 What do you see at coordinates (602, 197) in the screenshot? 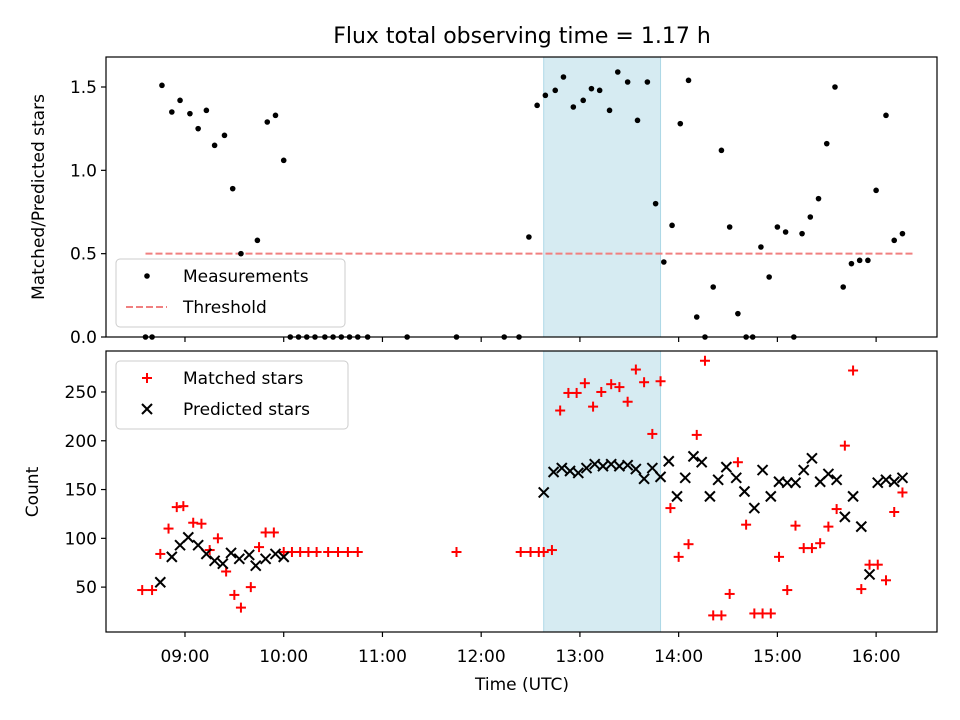
I see `top-highlight-span` at bounding box center [602, 197].